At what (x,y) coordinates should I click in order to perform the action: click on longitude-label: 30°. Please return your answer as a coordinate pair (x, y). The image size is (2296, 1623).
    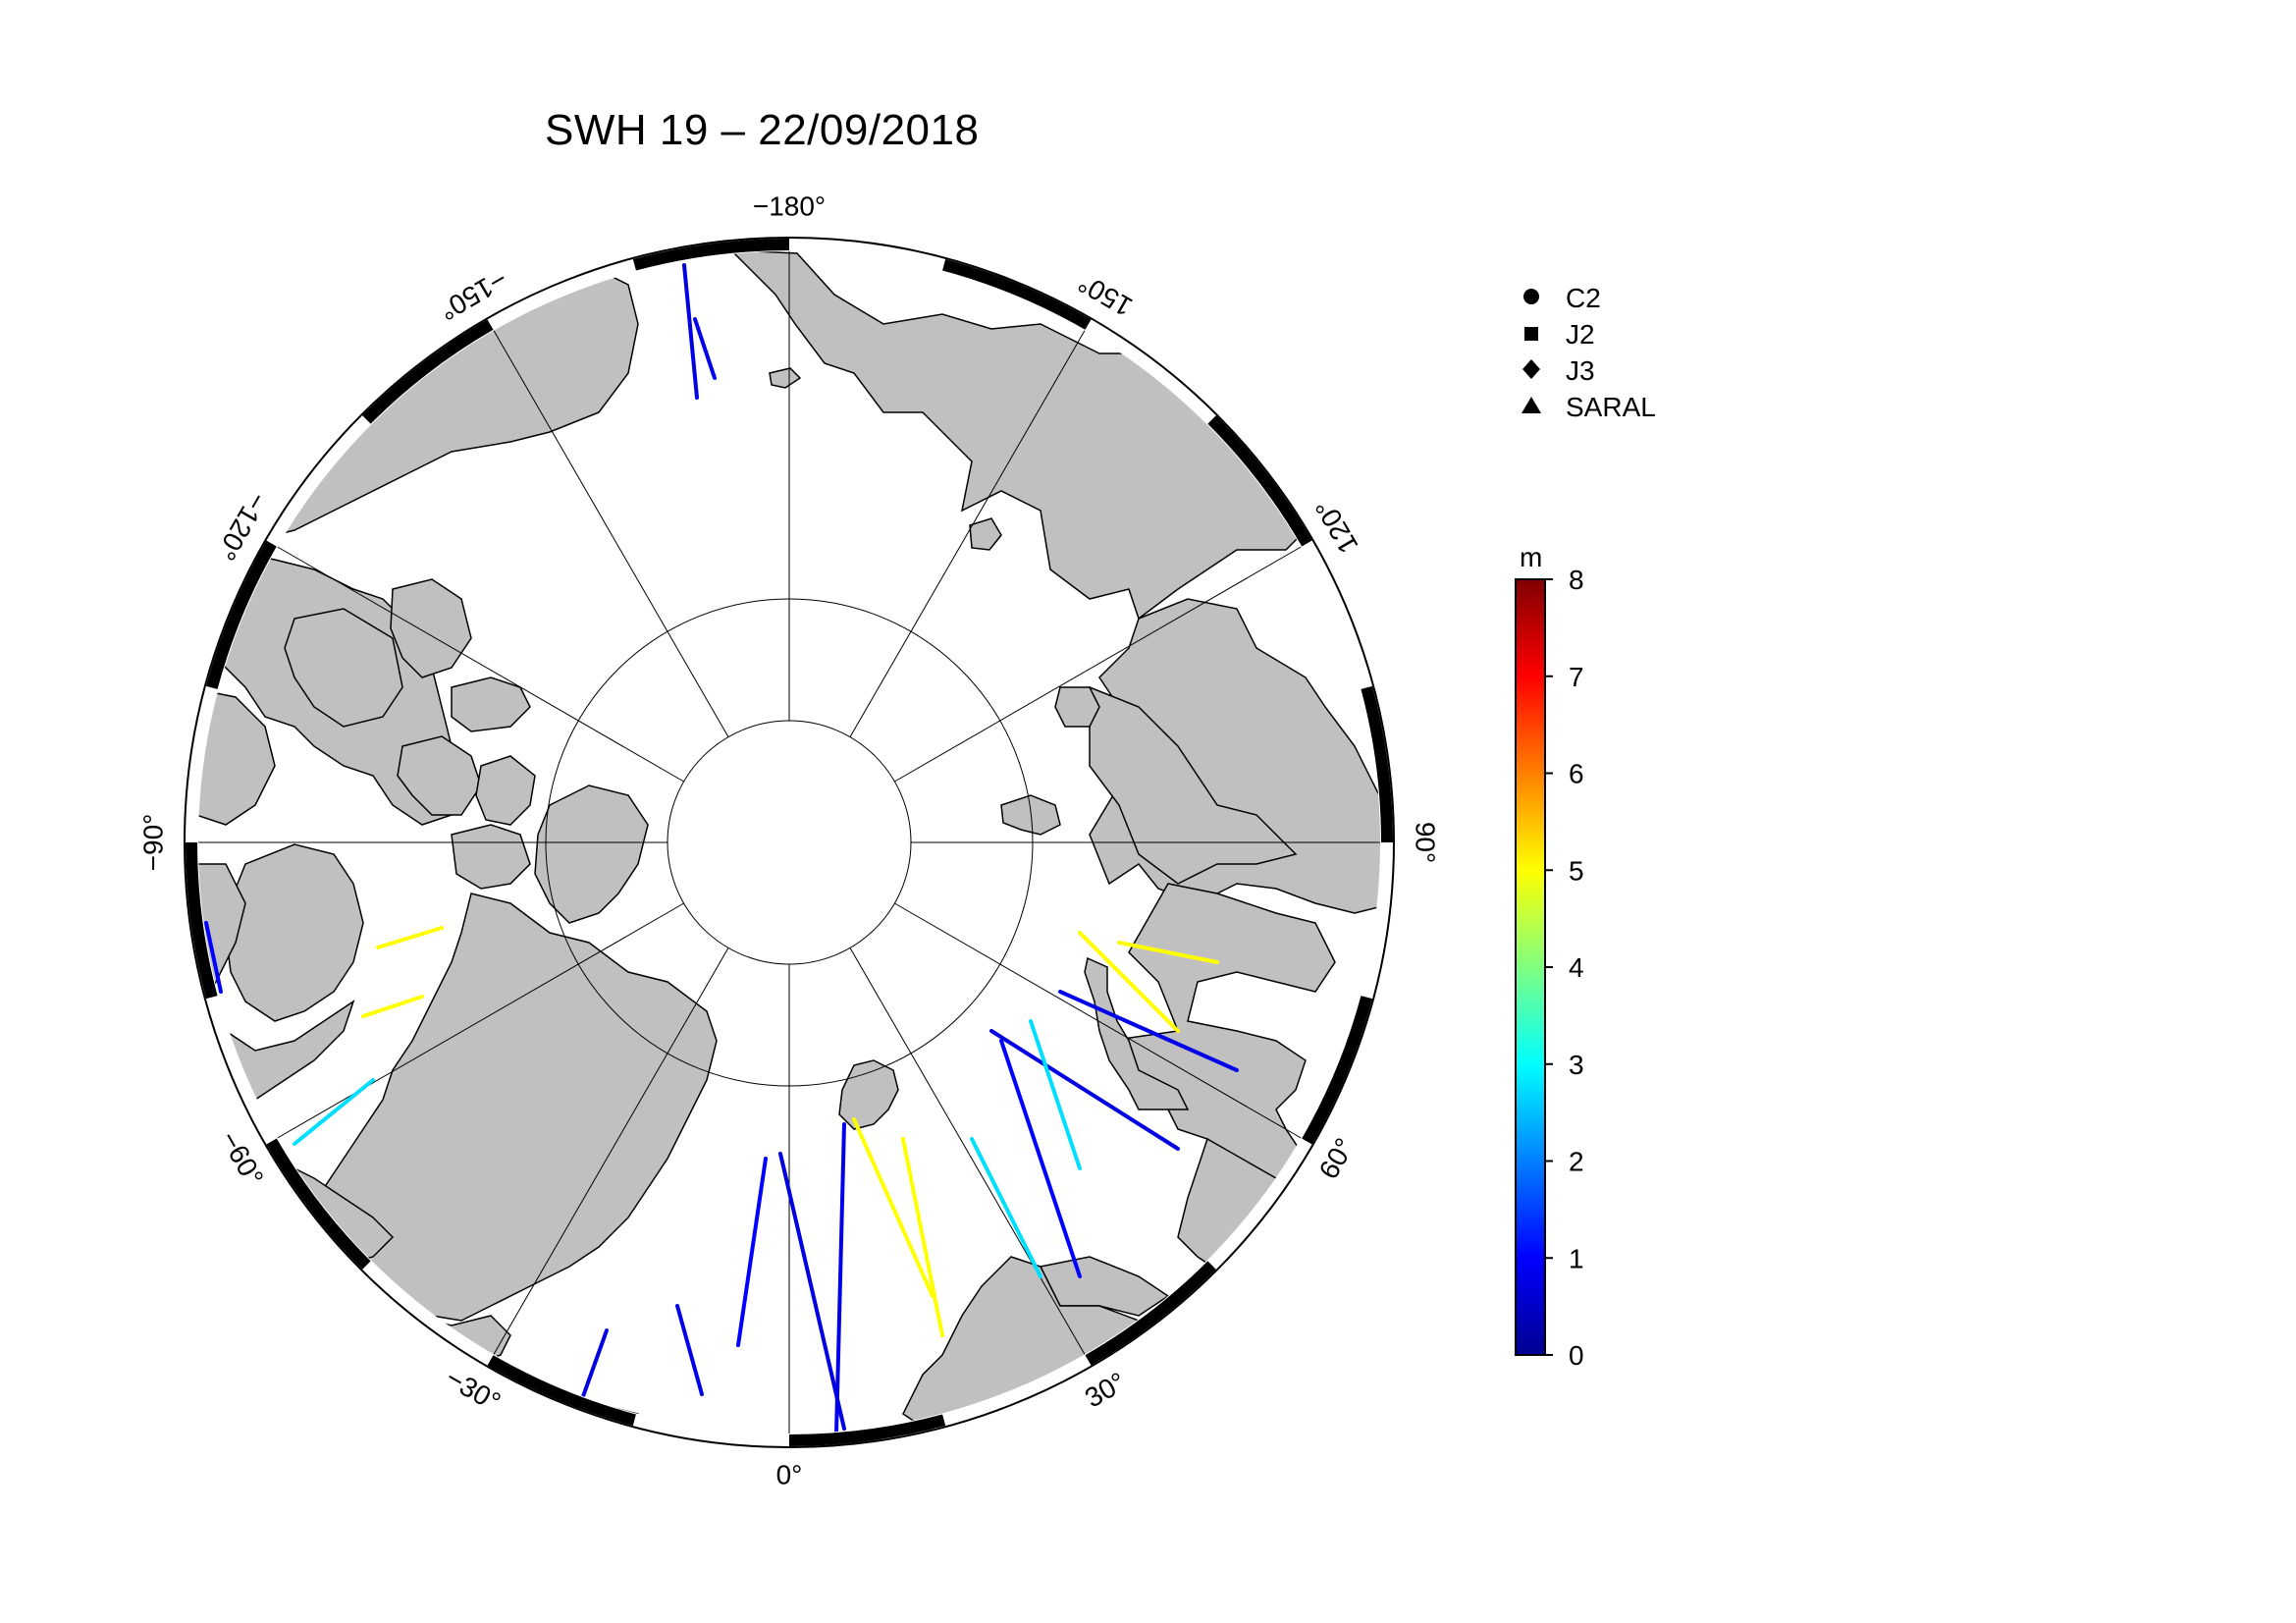
    Looking at the image, I should click on (1105, 1390).